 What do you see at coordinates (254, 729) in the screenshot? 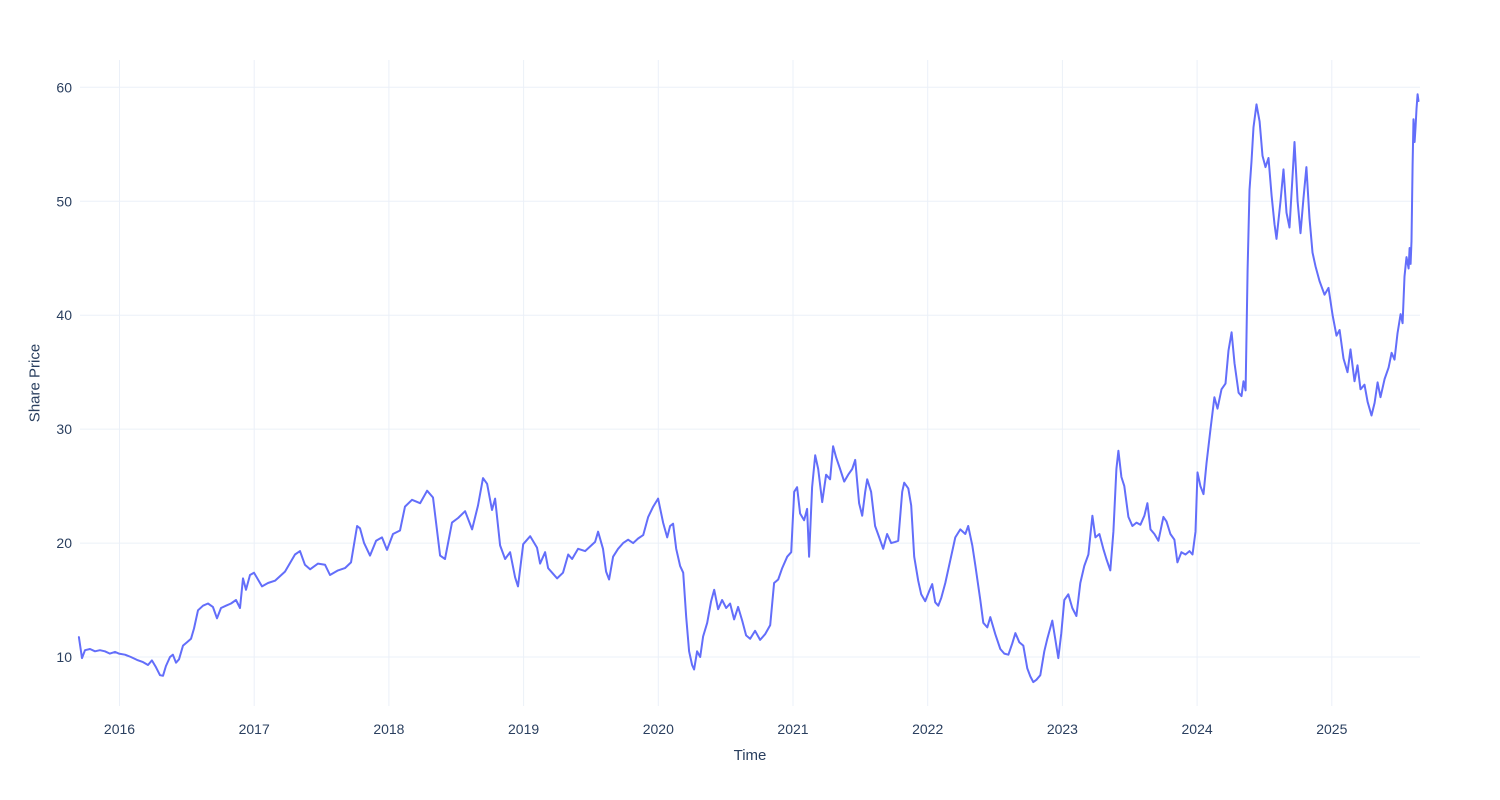
I see `x-tick-label: 2017` at bounding box center [254, 729].